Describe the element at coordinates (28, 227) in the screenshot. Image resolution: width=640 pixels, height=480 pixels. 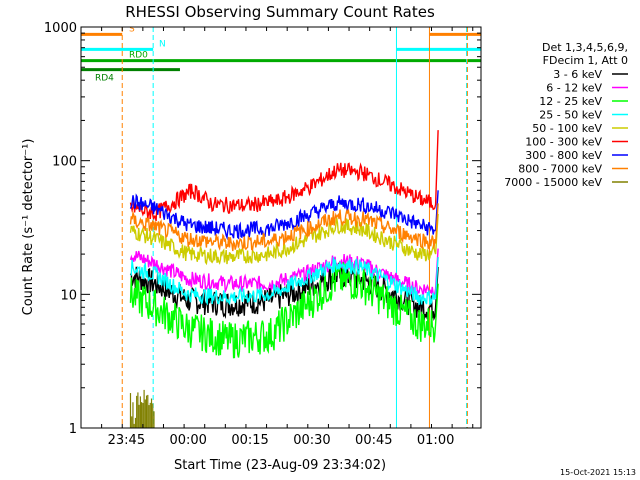
I see `y-axis-label: Count Rate (s⁻¹ detector⁻¹)` at that location.